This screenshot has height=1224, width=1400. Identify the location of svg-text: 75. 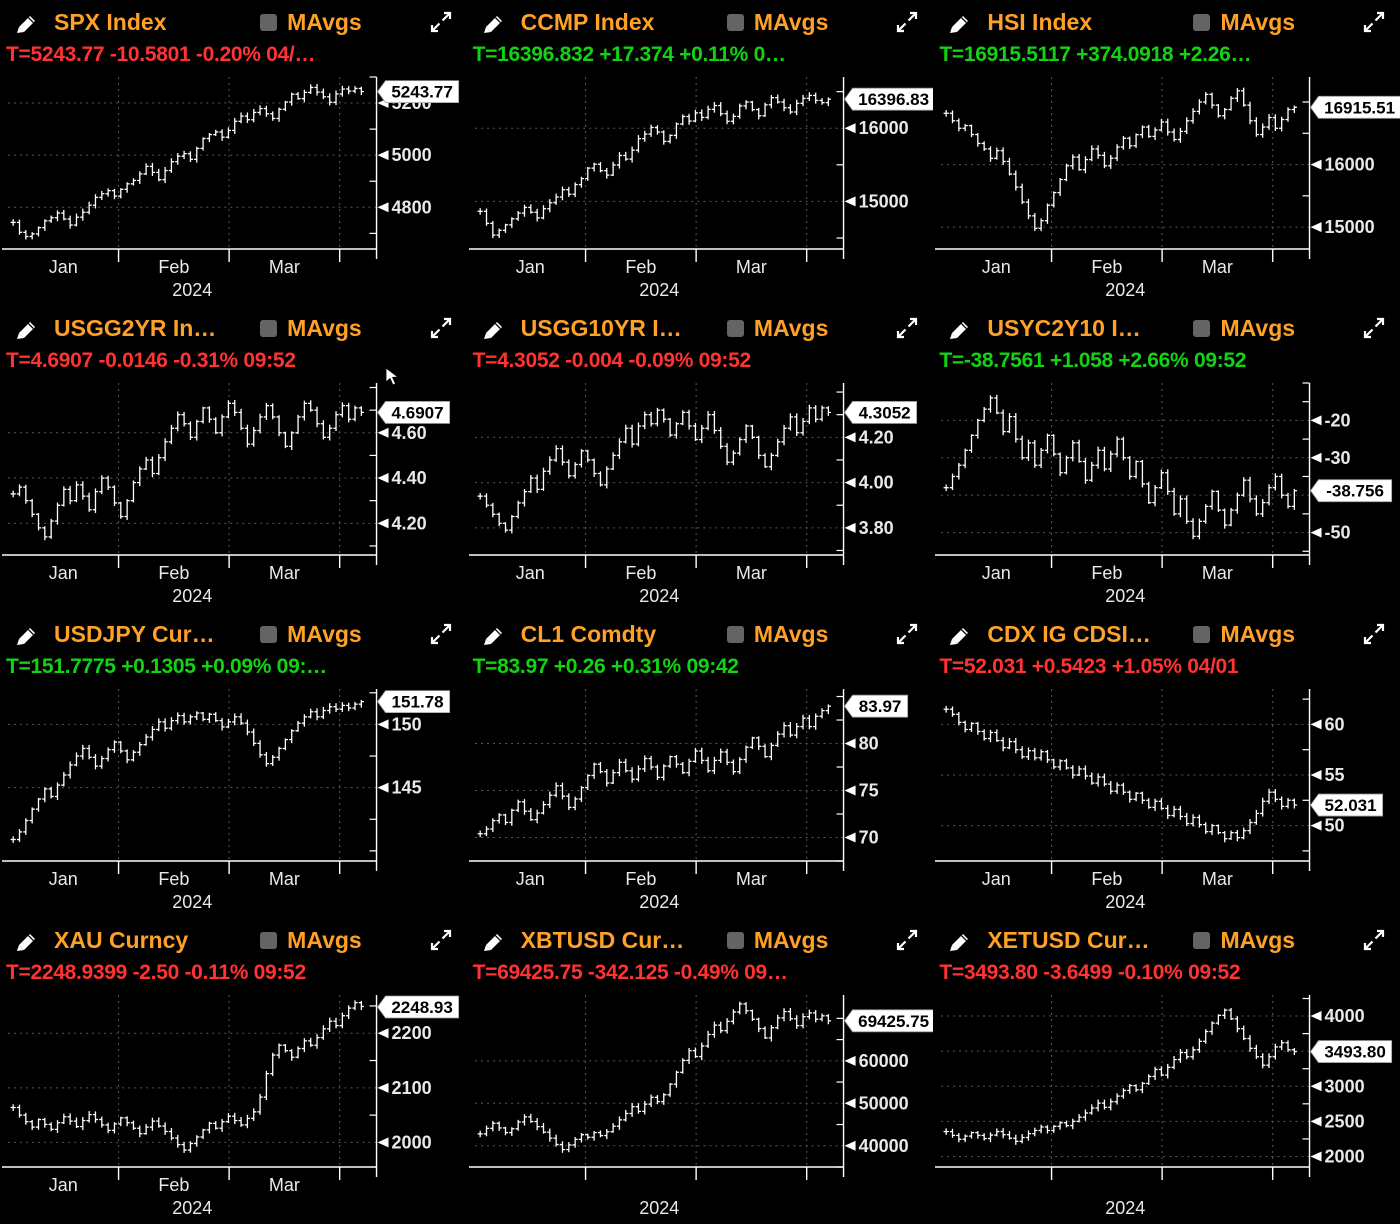
(868, 791).